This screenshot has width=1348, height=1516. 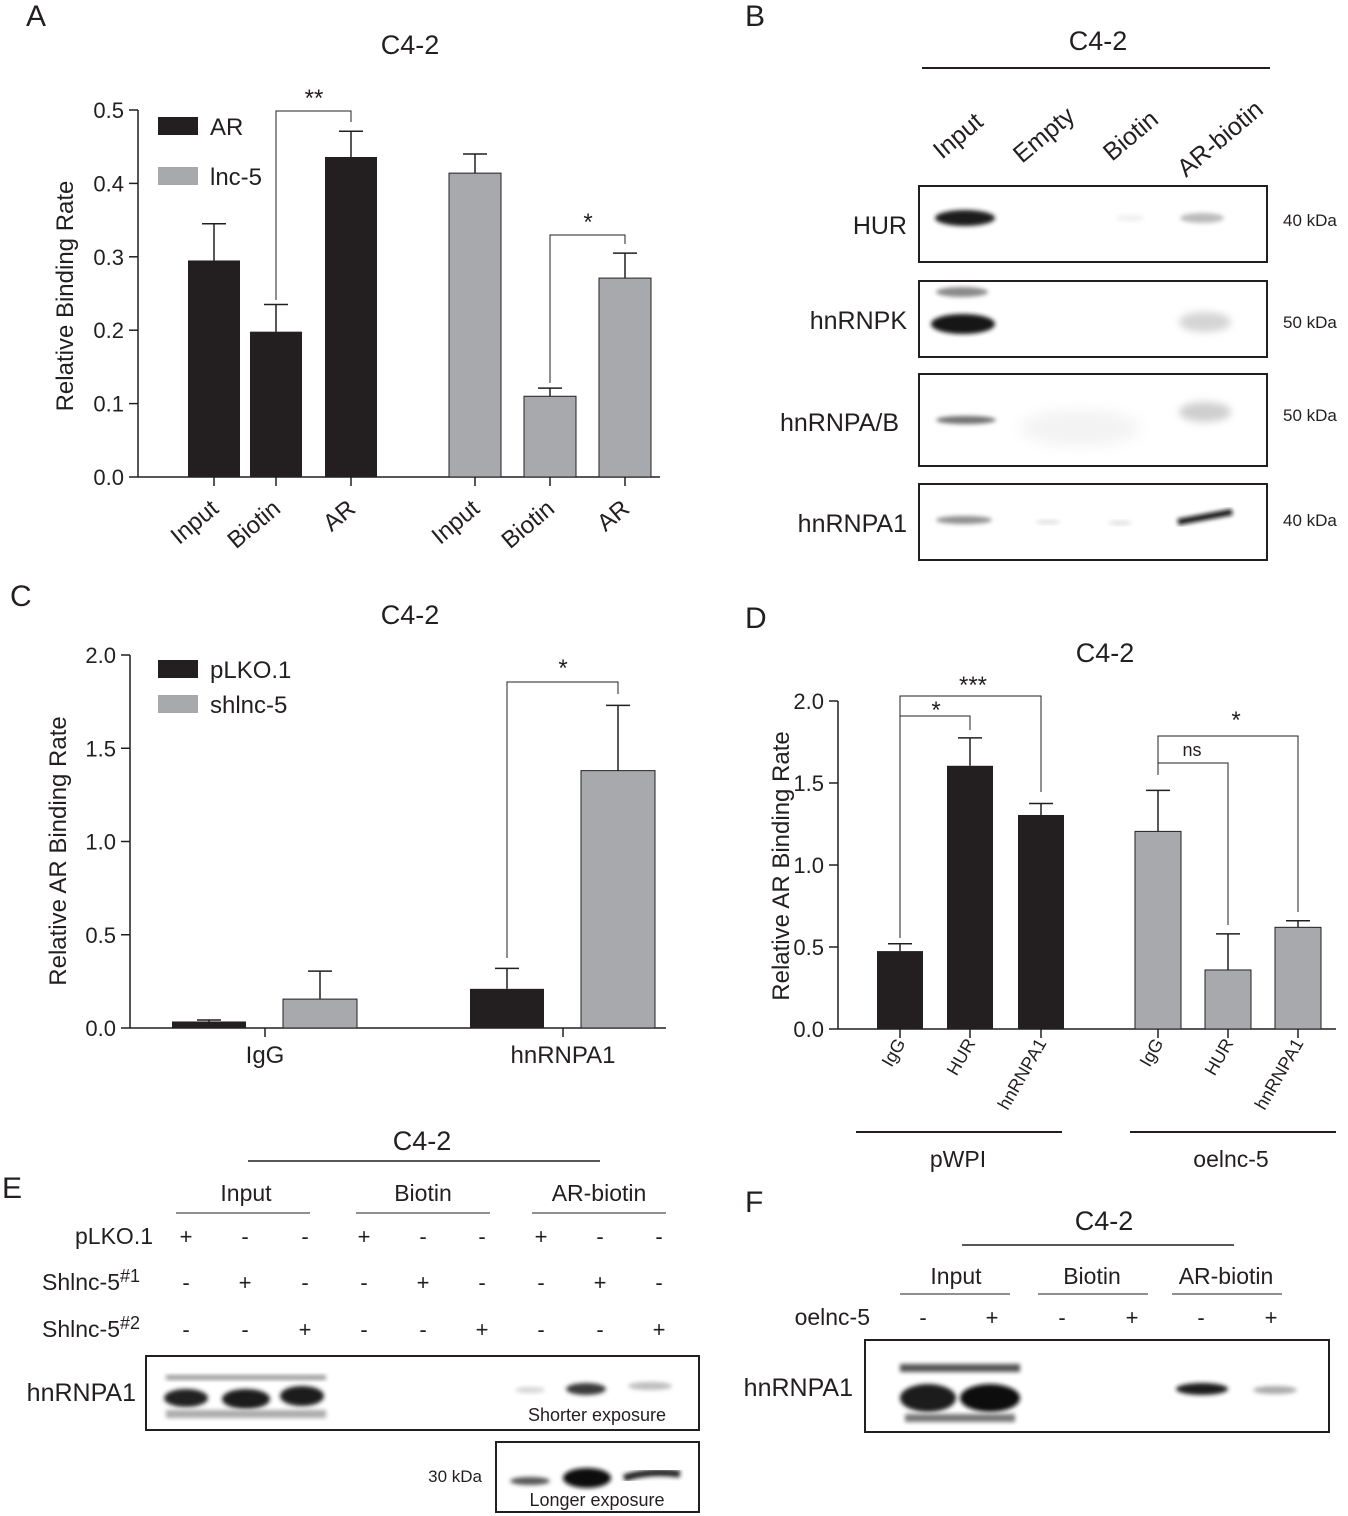 I want to click on panel-f-groups: Input Biotin AR-biotin, so click(x=1091, y=1279).